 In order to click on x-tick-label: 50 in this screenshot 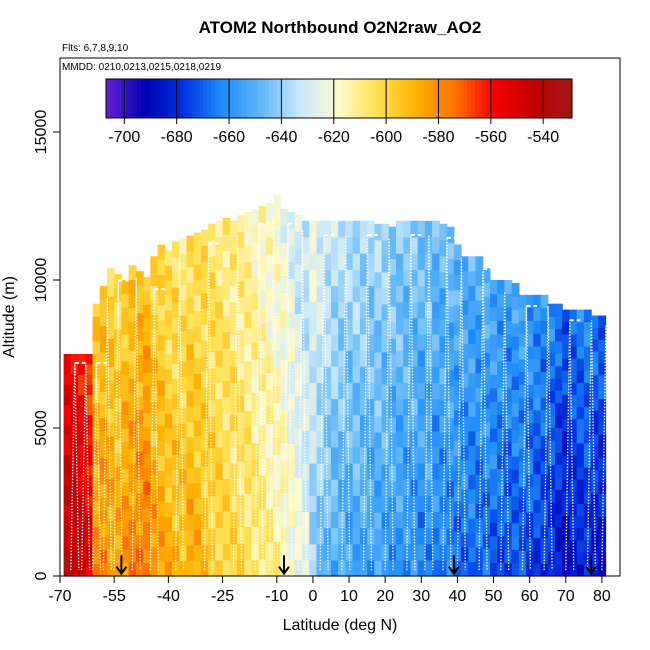, I will do `click(494, 596)`.